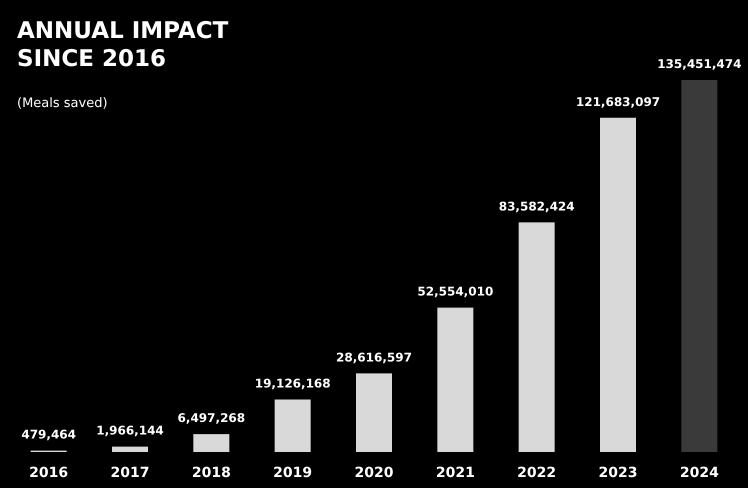  What do you see at coordinates (374, 357) in the screenshot?
I see `data-label: 28,616,597` at bounding box center [374, 357].